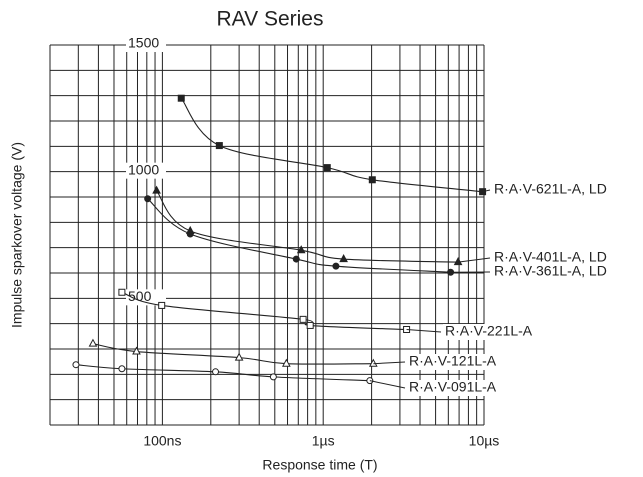 This screenshot has width=643, height=477. Describe the element at coordinates (550, 189) in the screenshot. I see `legend-label: R·A·V-621L-A, LD` at that location.